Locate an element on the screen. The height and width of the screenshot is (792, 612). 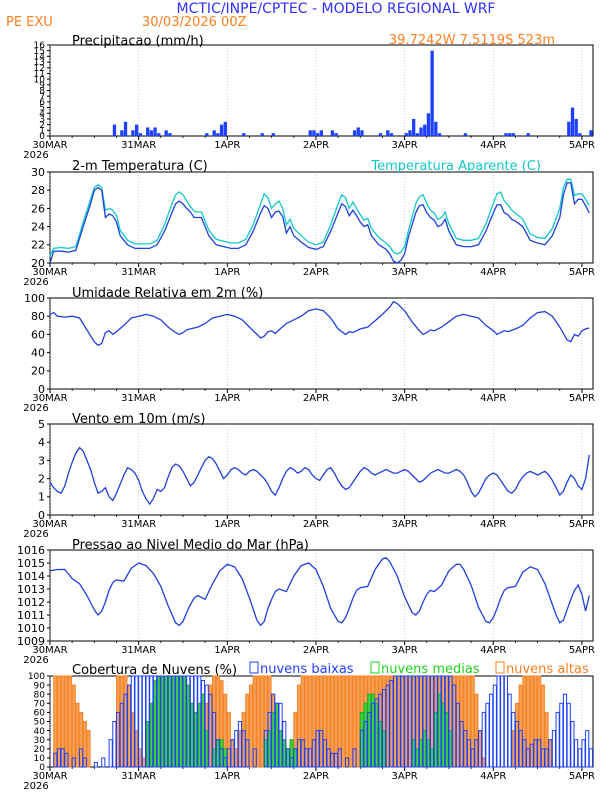
y-tick-label: 14 is located at coordinates (40, 58).